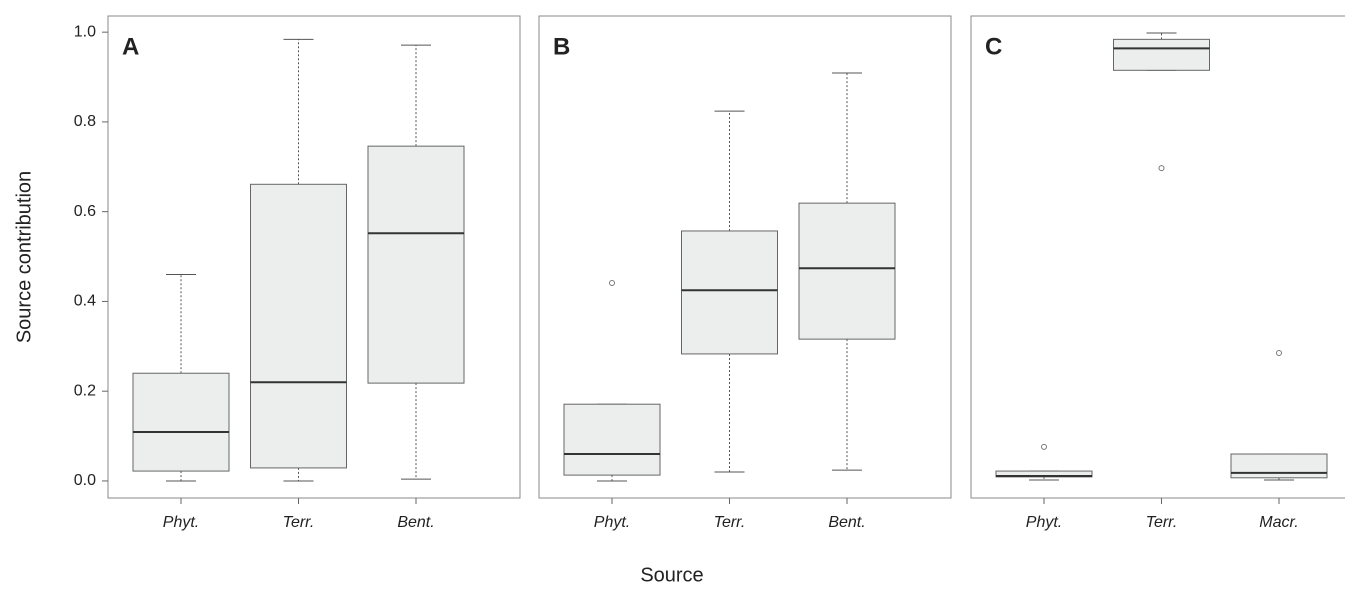  Describe the element at coordinates (85, 390) in the screenshot. I see `y-tick-label: 0.2` at that location.